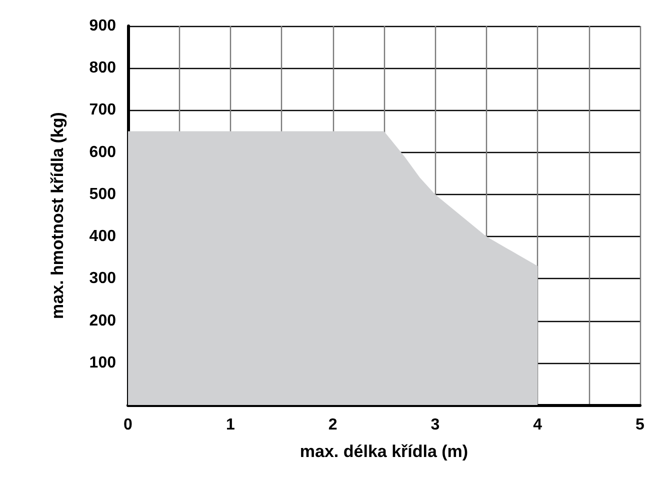 Image resolution: width=660 pixels, height=485 pixels. What do you see at coordinates (102, 279) in the screenshot?
I see `y-tick-label: 300` at bounding box center [102, 279].